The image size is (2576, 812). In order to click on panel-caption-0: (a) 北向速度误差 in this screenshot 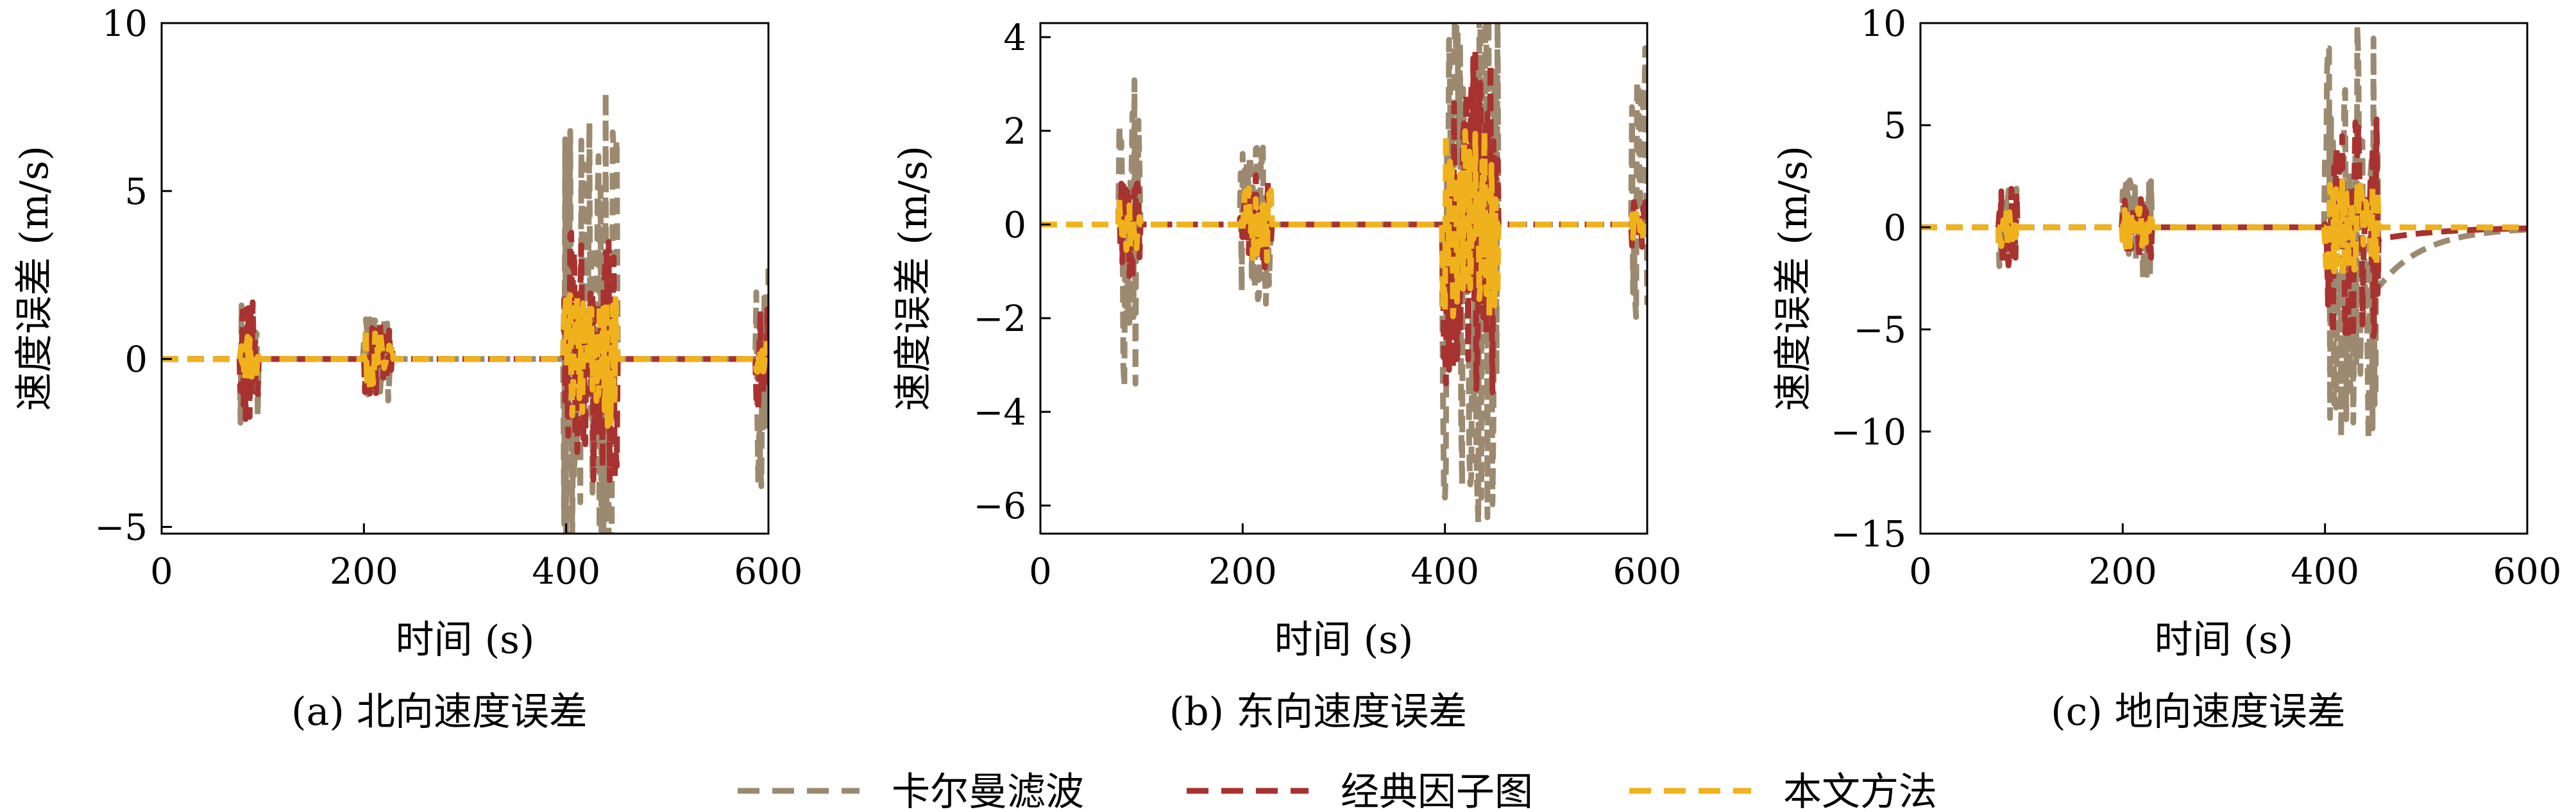, I will do `click(439, 711)`.